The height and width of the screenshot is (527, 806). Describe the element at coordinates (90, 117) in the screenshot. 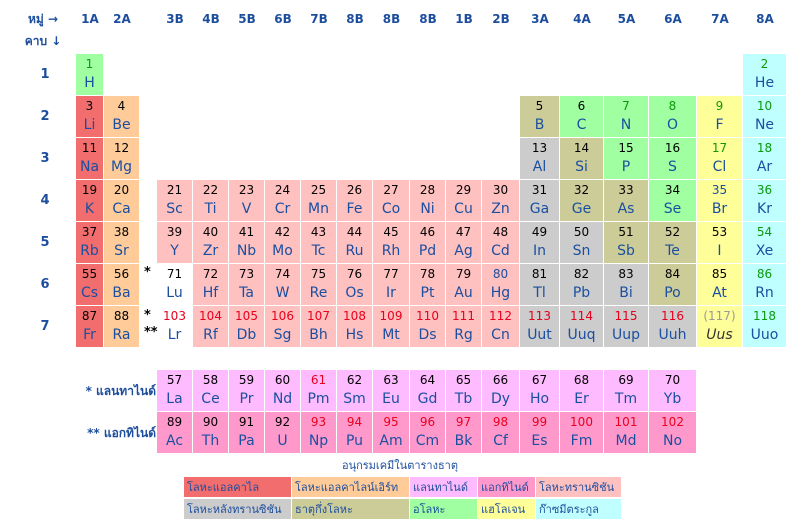

I see `element-li: 3 Li` at that location.